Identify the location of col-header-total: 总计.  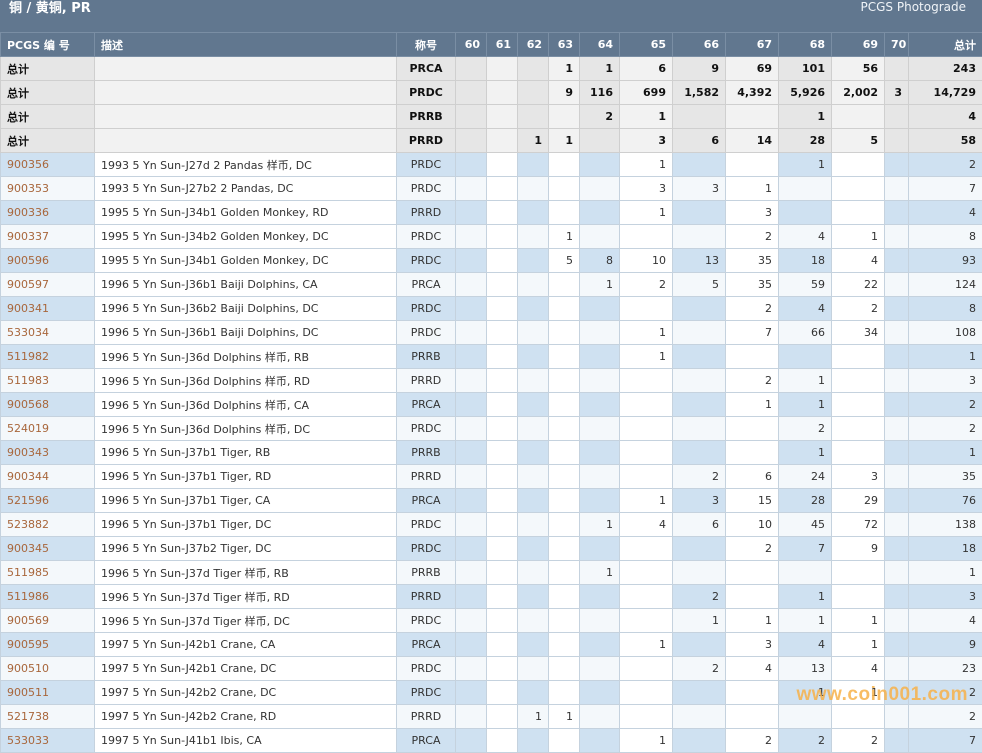
(945, 45).